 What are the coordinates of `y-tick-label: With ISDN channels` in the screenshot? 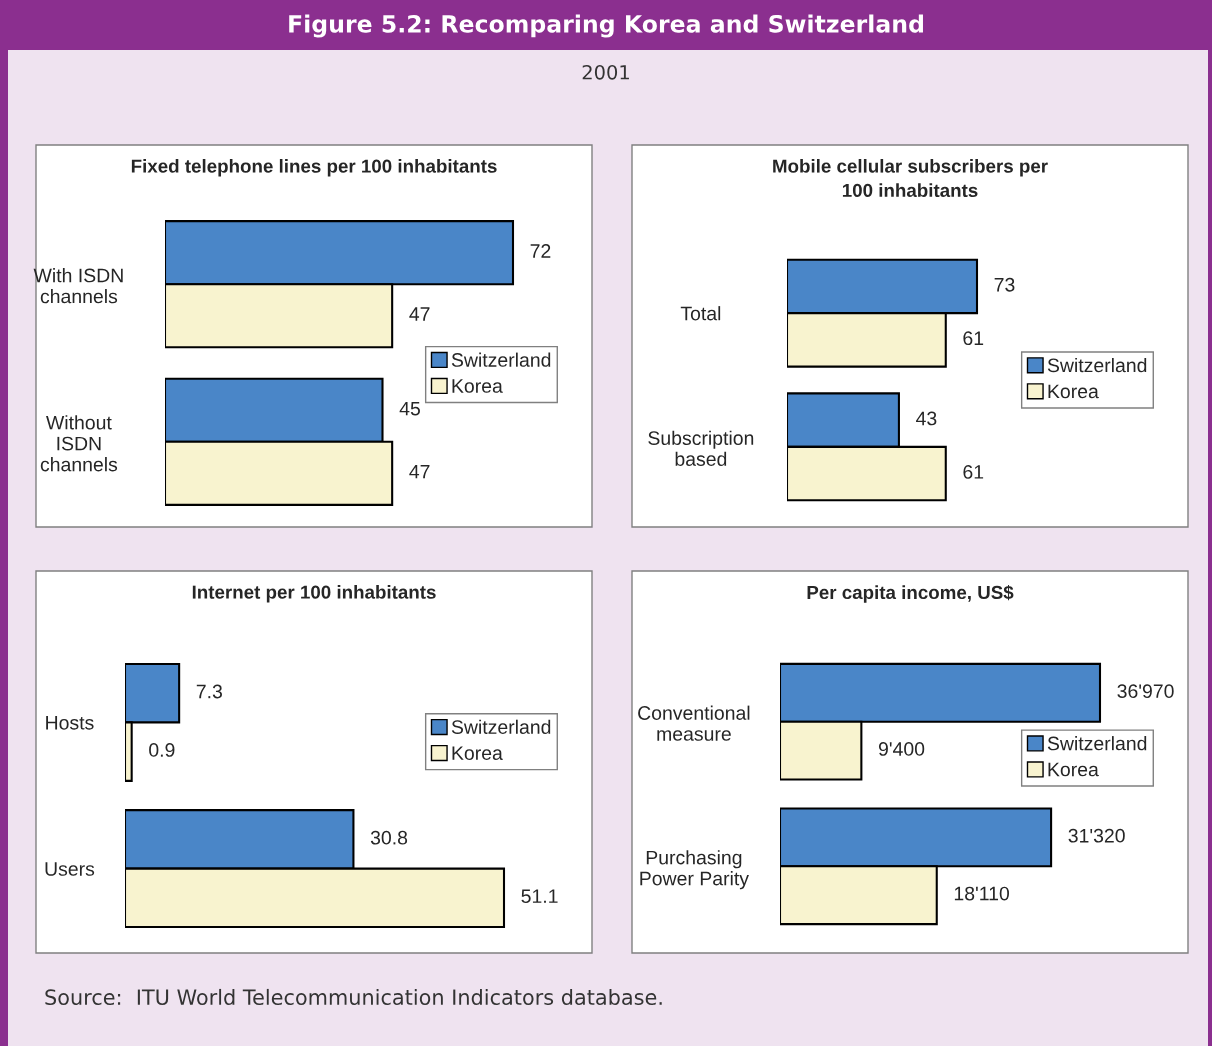 It's located at (78, 286).